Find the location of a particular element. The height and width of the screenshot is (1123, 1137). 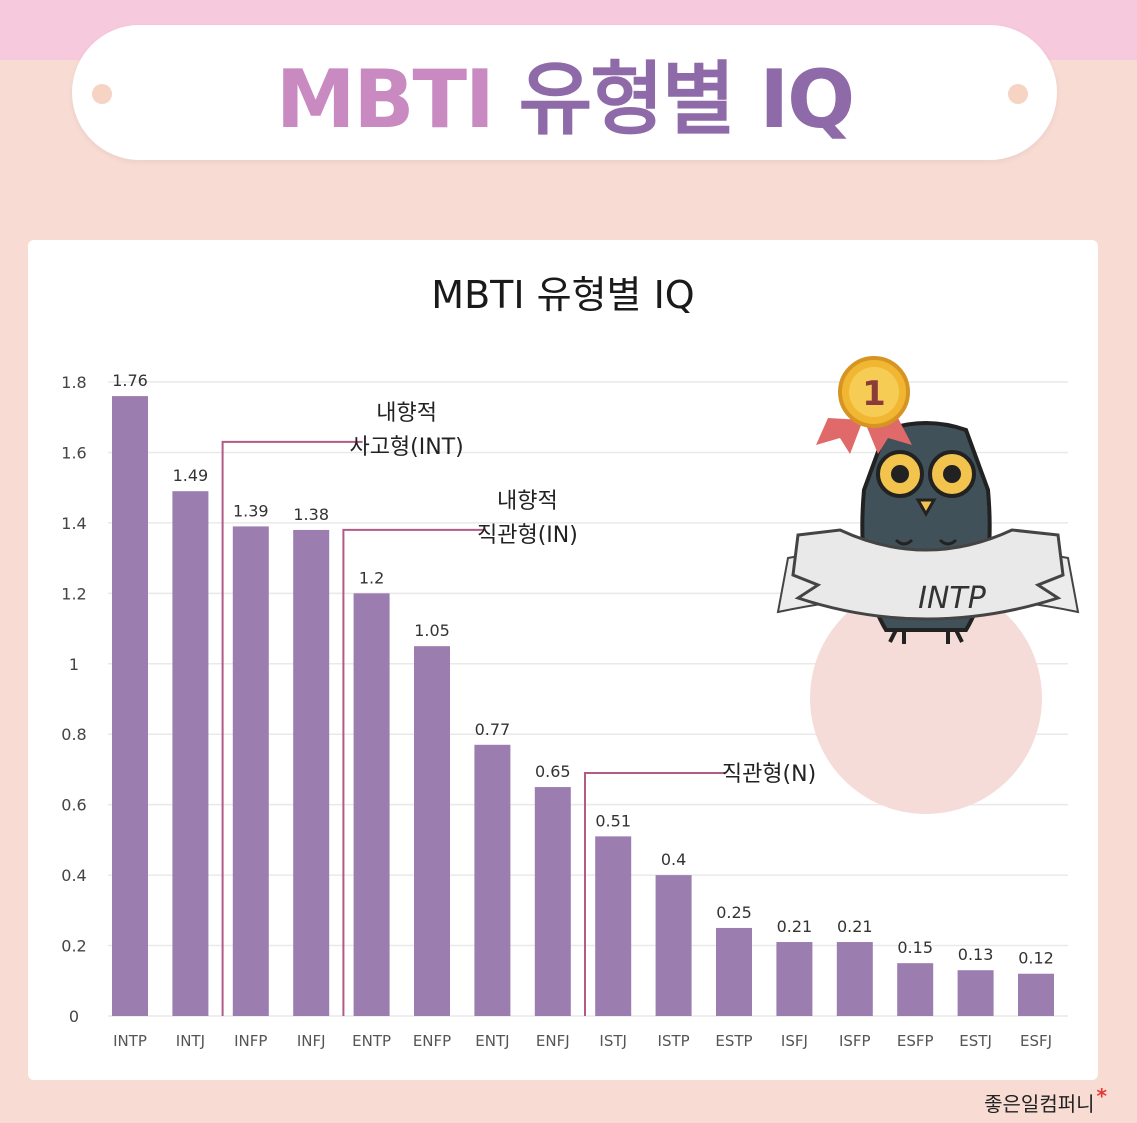

title-pill is located at coordinates (564, 92).